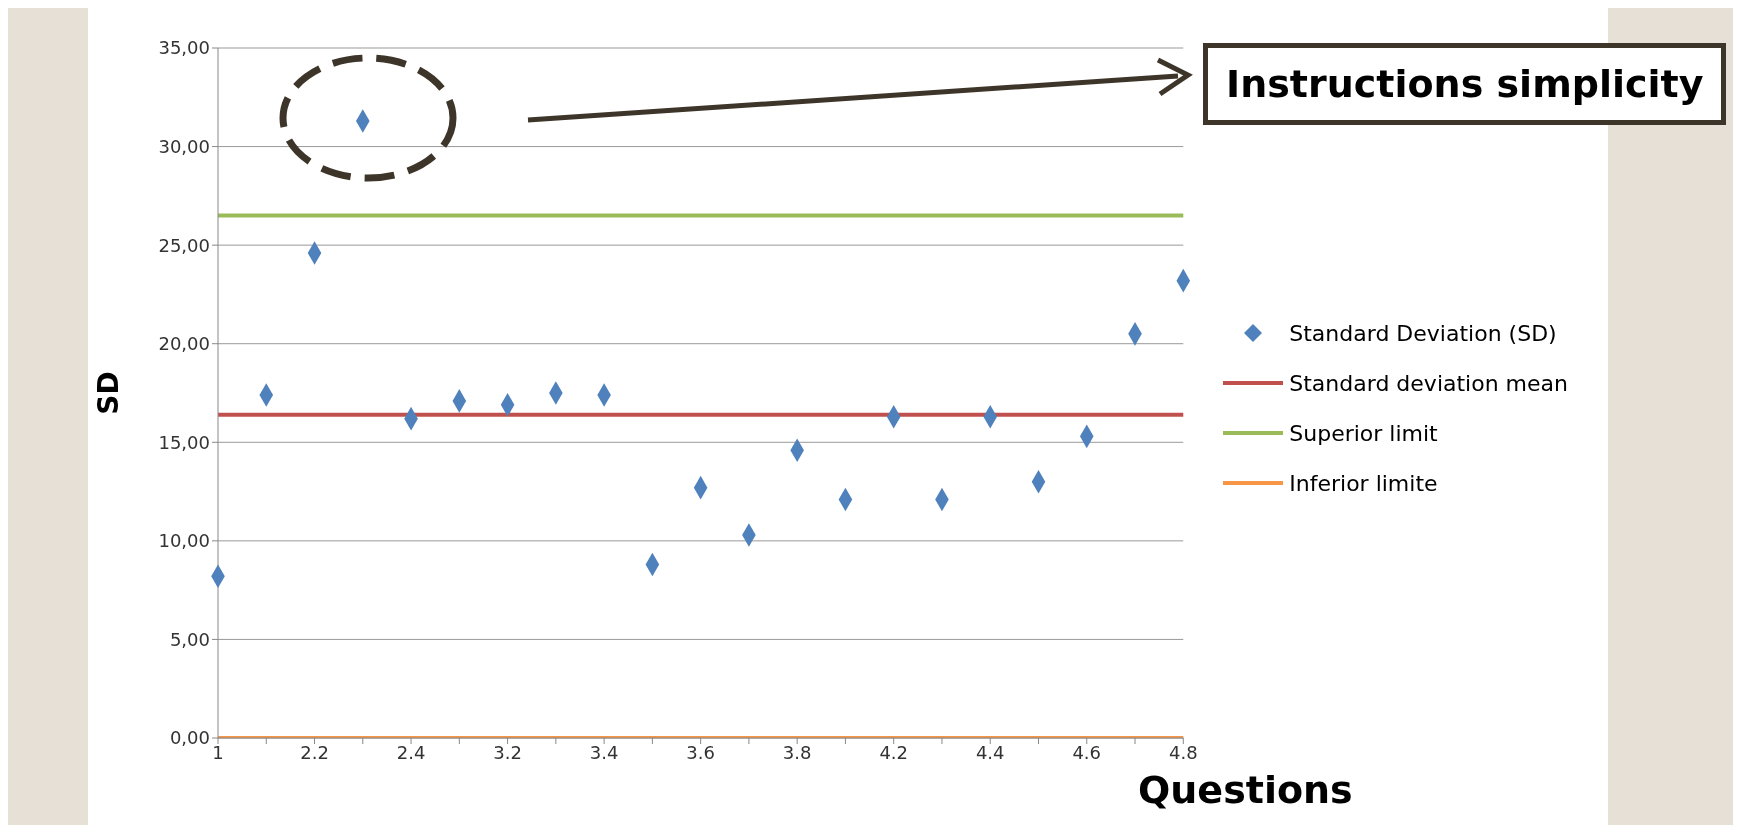 The width and height of the screenshot is (1741, 833). What do you see at coordinates (184, 245) in the screenshot?
I see `y-tick-label: 25,00` at bounding box center [184, 245].